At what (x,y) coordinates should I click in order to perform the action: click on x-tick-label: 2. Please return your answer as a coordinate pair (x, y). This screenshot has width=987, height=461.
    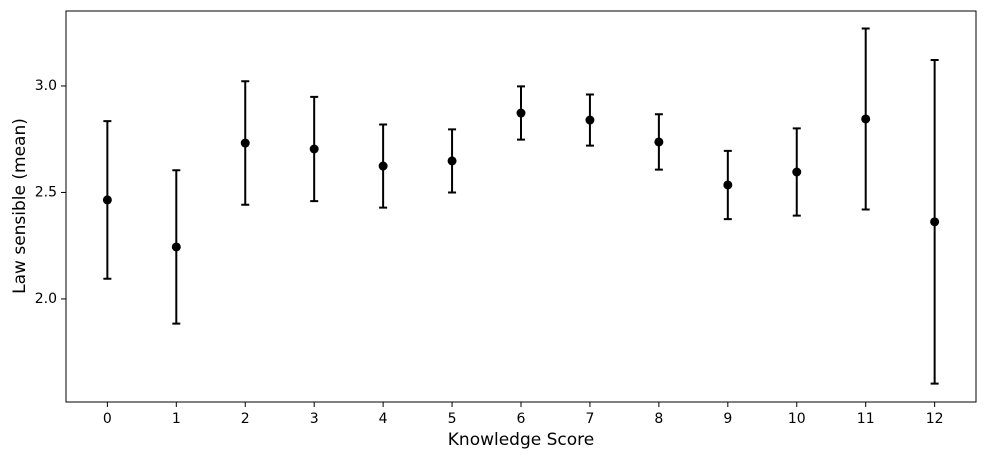
    Looking at the image, I should click on (245, 419).